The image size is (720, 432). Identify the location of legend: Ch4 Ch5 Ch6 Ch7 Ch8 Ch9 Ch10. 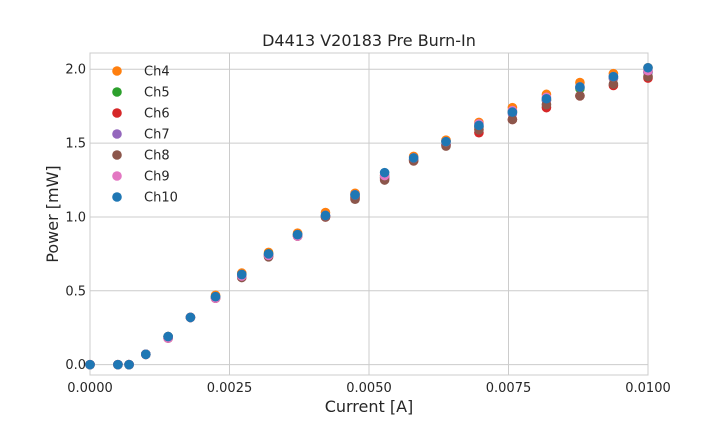
(145, 135).